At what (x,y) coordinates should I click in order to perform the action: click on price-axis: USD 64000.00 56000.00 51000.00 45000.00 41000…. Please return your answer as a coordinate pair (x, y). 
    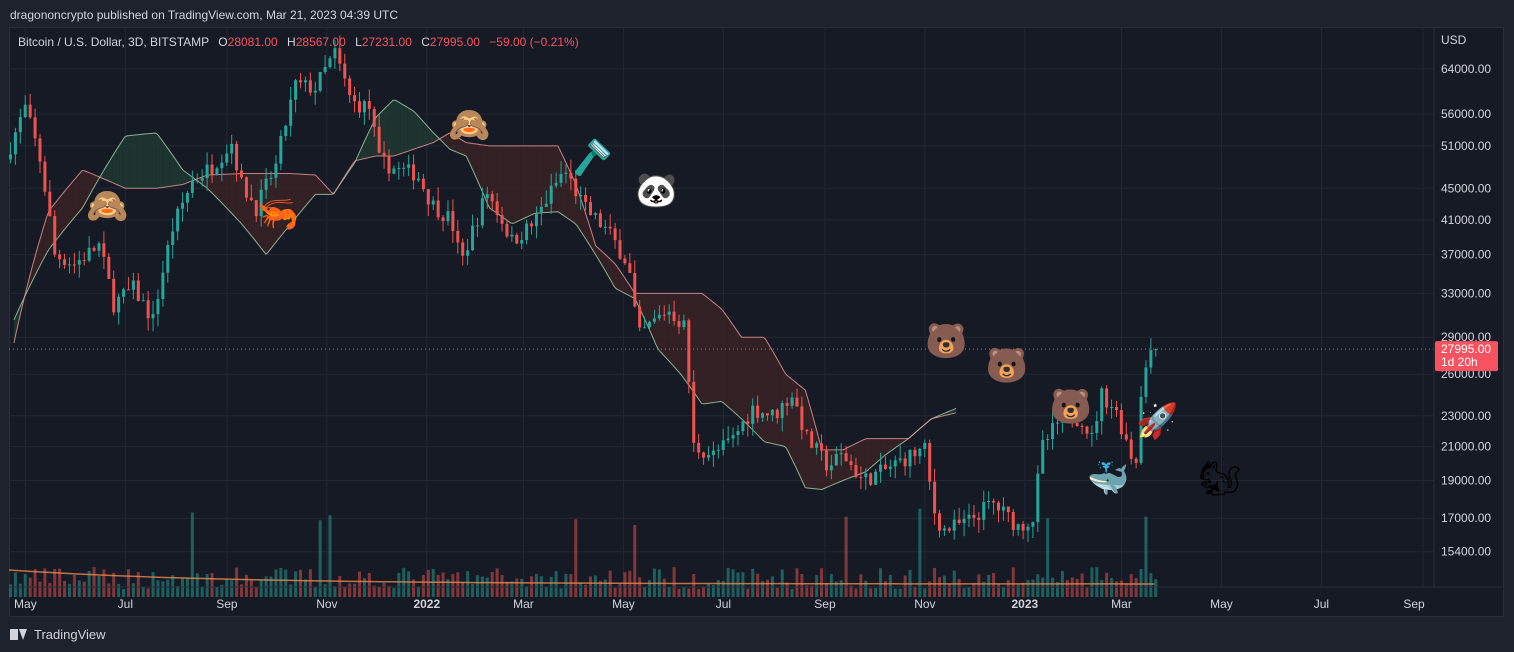
    Looking at the image, I should click on (1465, 307).